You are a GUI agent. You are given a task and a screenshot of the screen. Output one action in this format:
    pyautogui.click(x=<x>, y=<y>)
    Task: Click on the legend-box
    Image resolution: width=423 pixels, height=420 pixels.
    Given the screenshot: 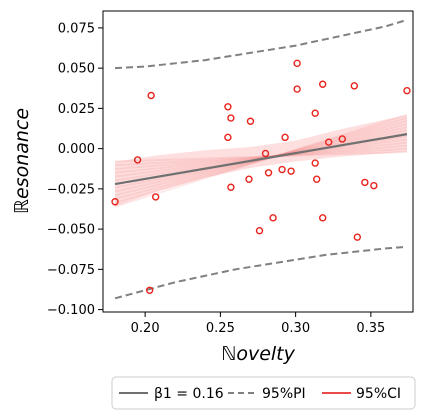 What is the action you would take?
    pyautogui.click(x=263, y=393)
    